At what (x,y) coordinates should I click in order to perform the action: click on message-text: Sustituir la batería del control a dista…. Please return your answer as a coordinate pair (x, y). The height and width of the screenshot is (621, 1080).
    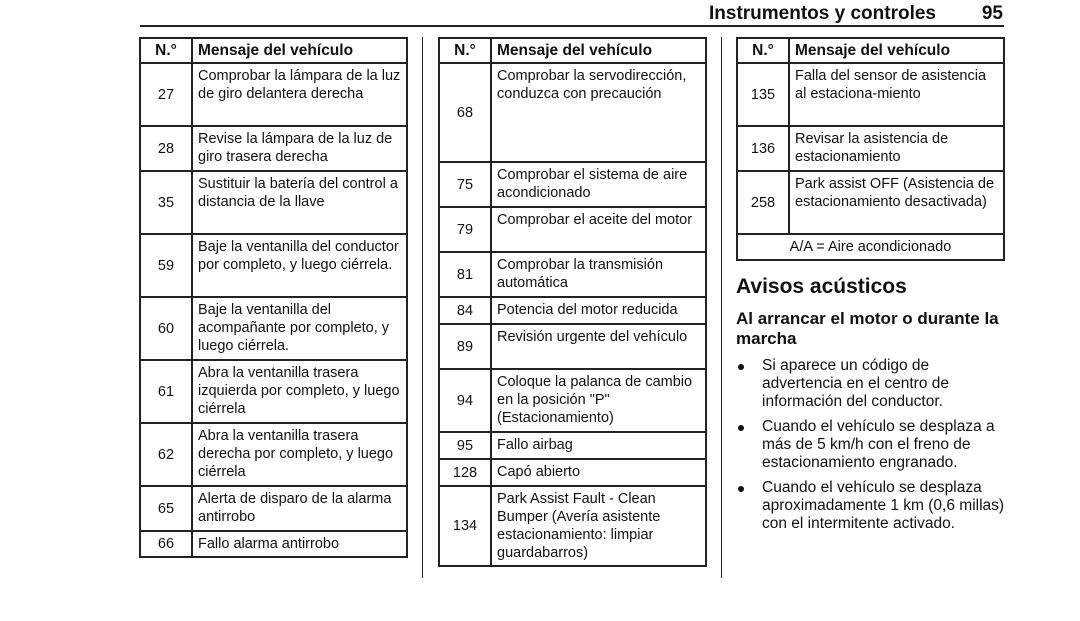
    Looking at the image, I should click on (299, 202).